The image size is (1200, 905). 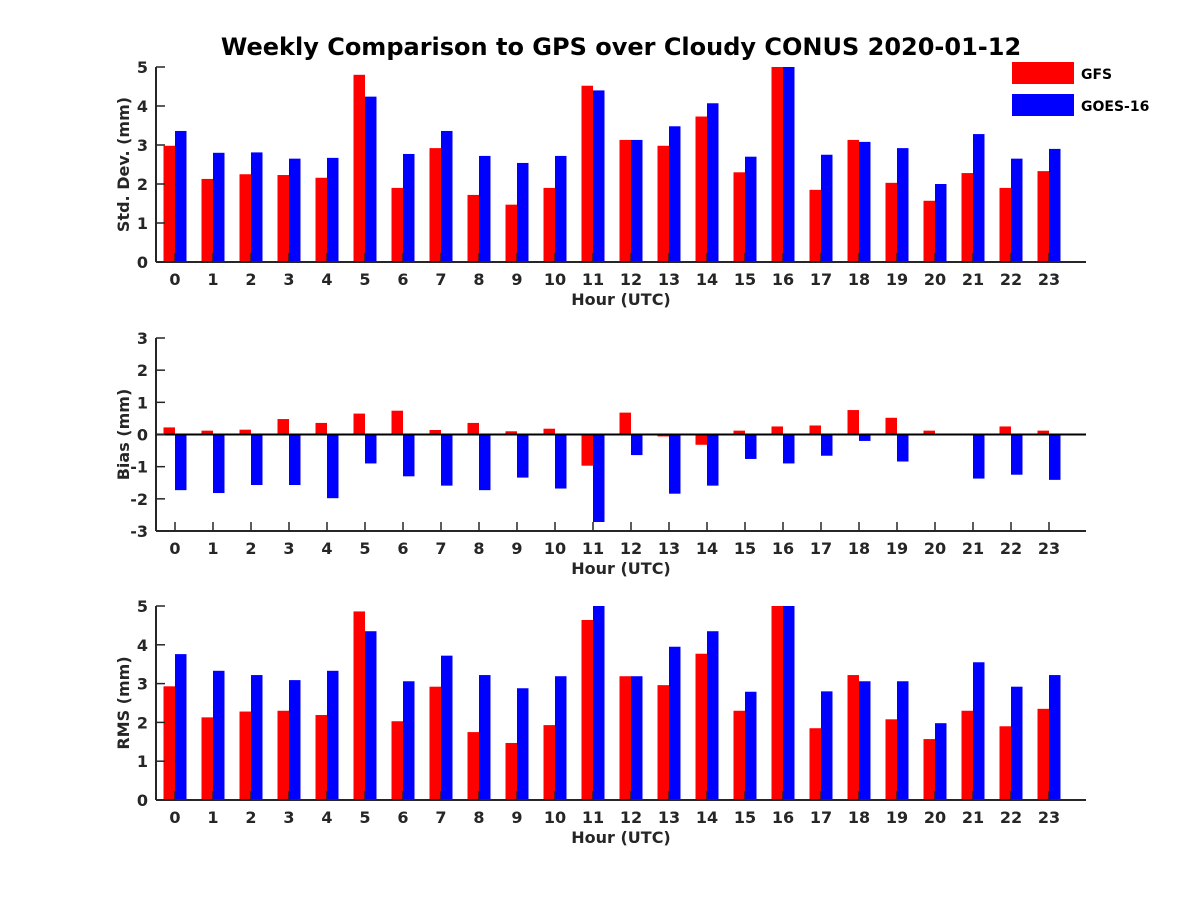 What do you see at coordinates (707, 817) in the screenshot?
I see `x-tick-label: 14` at bounding box center [707, 817].